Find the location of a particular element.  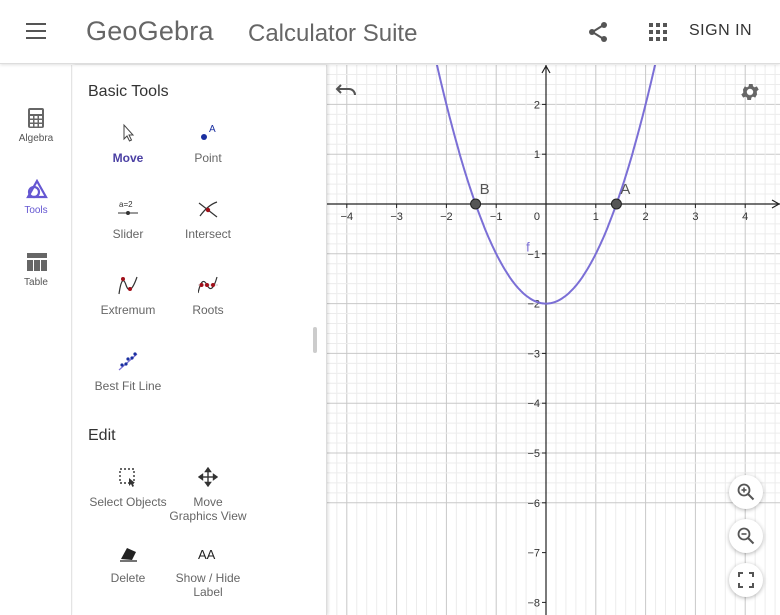

y-tick-label: 1 is located at coordinates (537, 155).